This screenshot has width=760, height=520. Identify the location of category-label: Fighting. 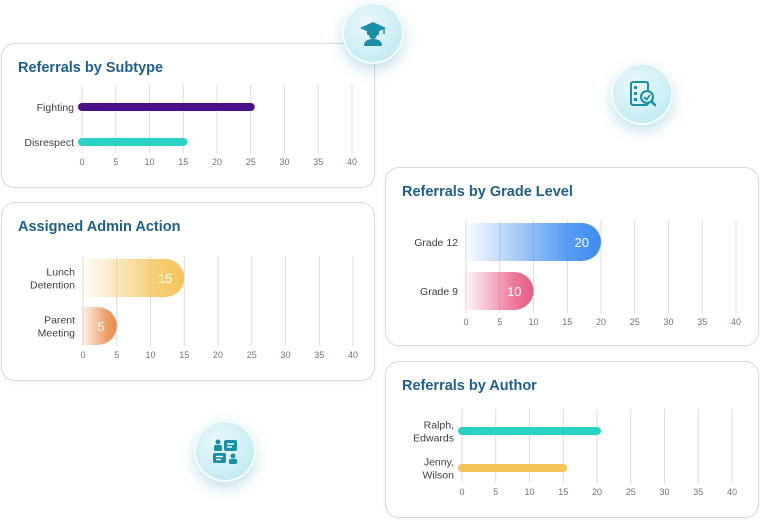
(56, 108).